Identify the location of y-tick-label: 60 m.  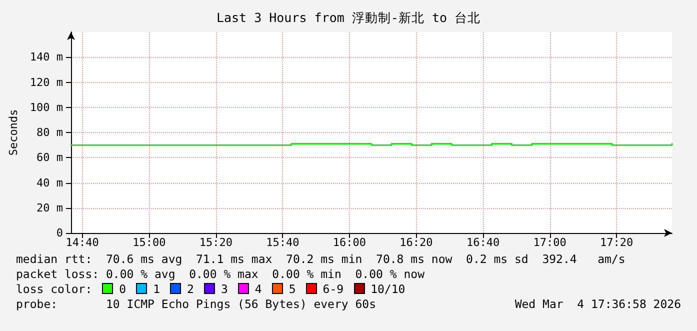
(50, 157).